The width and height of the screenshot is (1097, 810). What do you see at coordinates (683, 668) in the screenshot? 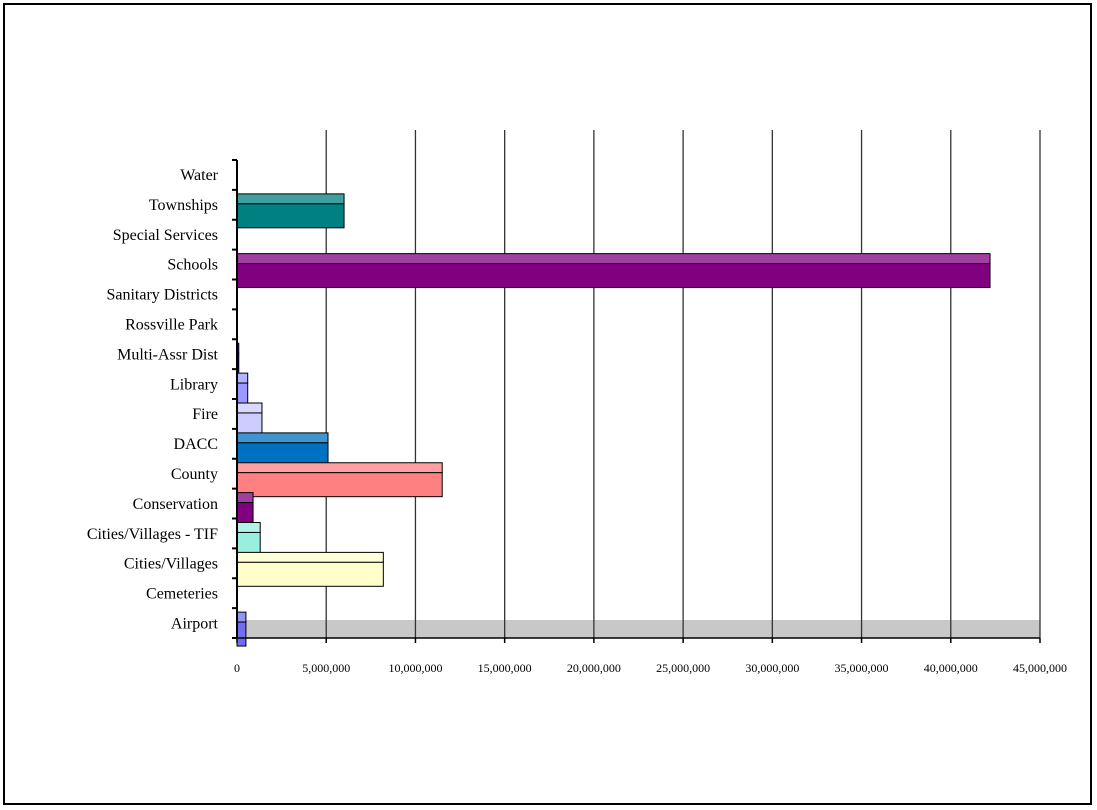
I see `x-tick-label: 25,000,000` at bounding box center [683, 668].